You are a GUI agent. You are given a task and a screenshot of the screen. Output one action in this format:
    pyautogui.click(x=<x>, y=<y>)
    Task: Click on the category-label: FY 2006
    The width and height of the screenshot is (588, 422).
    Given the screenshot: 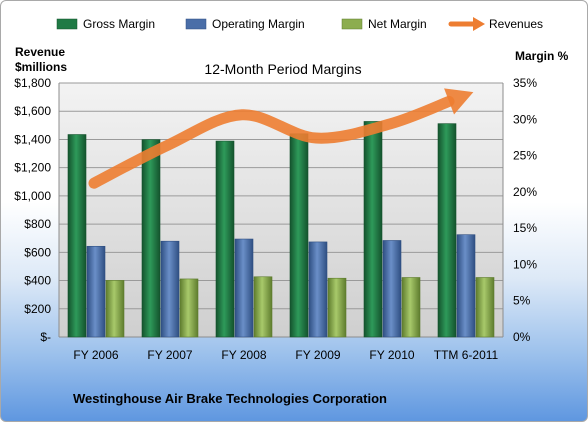 What is the action you would take?
    pyautogui.click(x=95, y=355)
    